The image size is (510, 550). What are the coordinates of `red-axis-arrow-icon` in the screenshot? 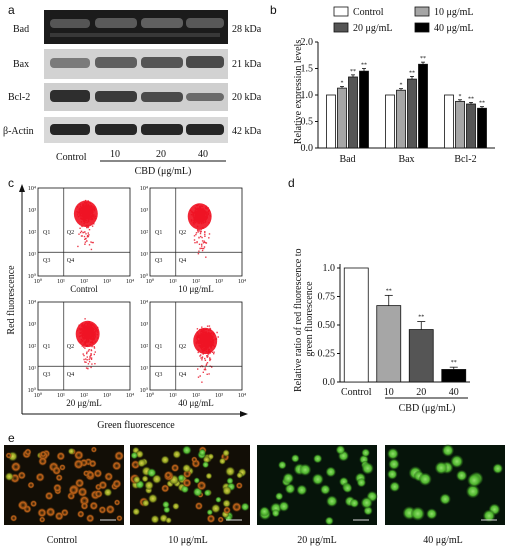 It's located at (22, 188).